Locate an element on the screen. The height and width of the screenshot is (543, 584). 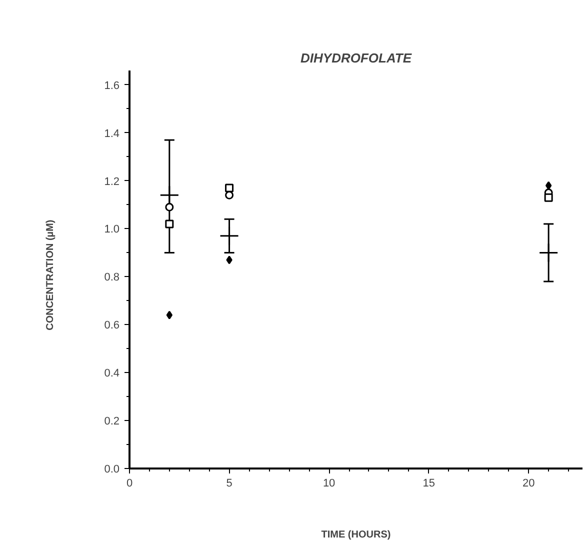
y-tick-label: 0.6 is located at coordinates (112, 326).